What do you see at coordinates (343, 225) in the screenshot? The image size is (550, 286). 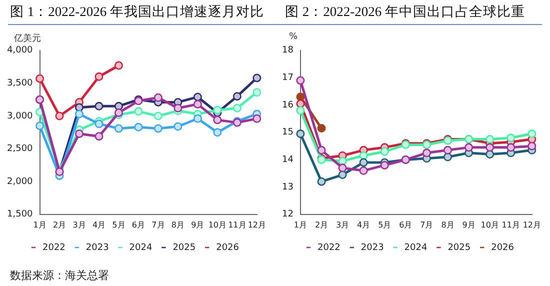 I see `x-tick-label: 3月` at bounding box center [343, 225].